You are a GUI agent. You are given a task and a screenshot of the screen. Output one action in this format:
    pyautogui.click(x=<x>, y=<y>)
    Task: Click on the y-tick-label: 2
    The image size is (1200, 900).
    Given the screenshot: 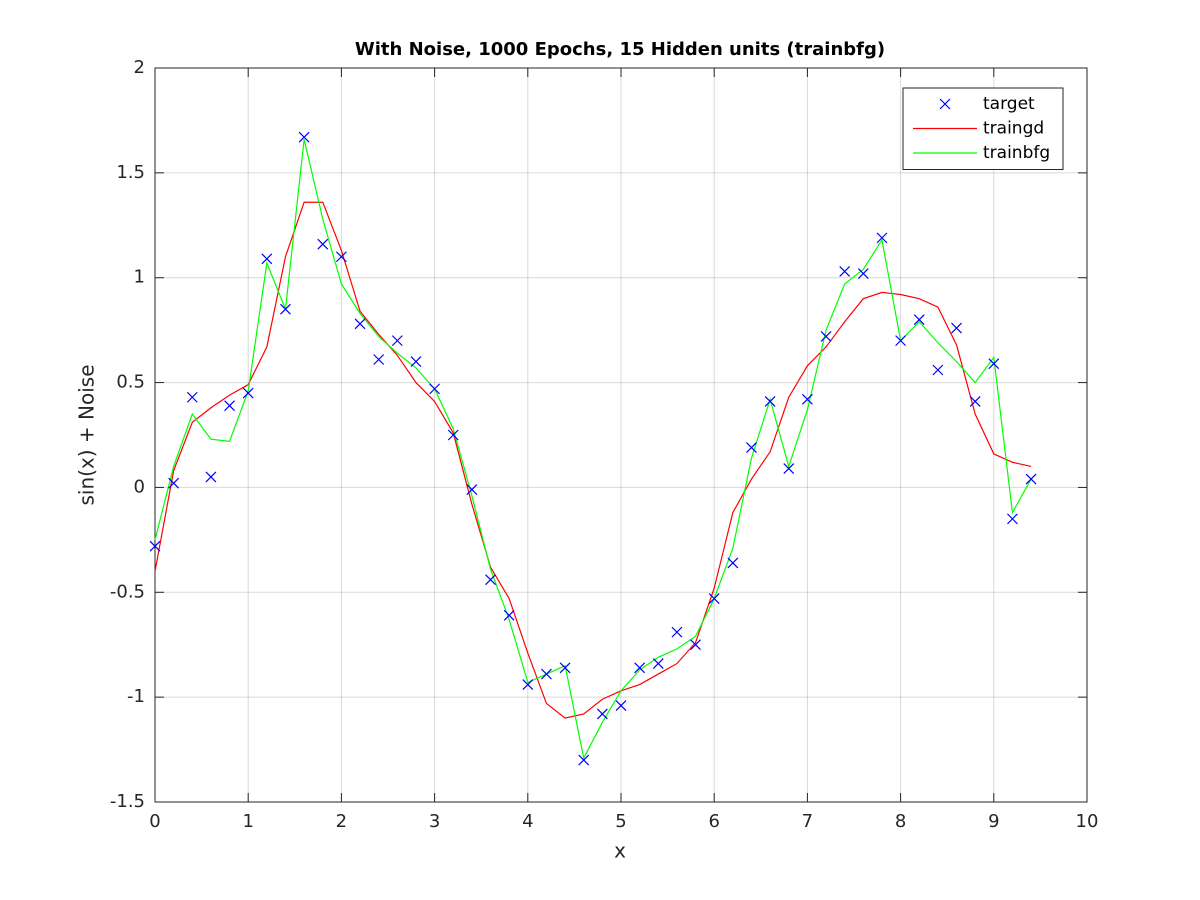 What is the action you would take?
    pyautogui.click(x=139, y=67)
    